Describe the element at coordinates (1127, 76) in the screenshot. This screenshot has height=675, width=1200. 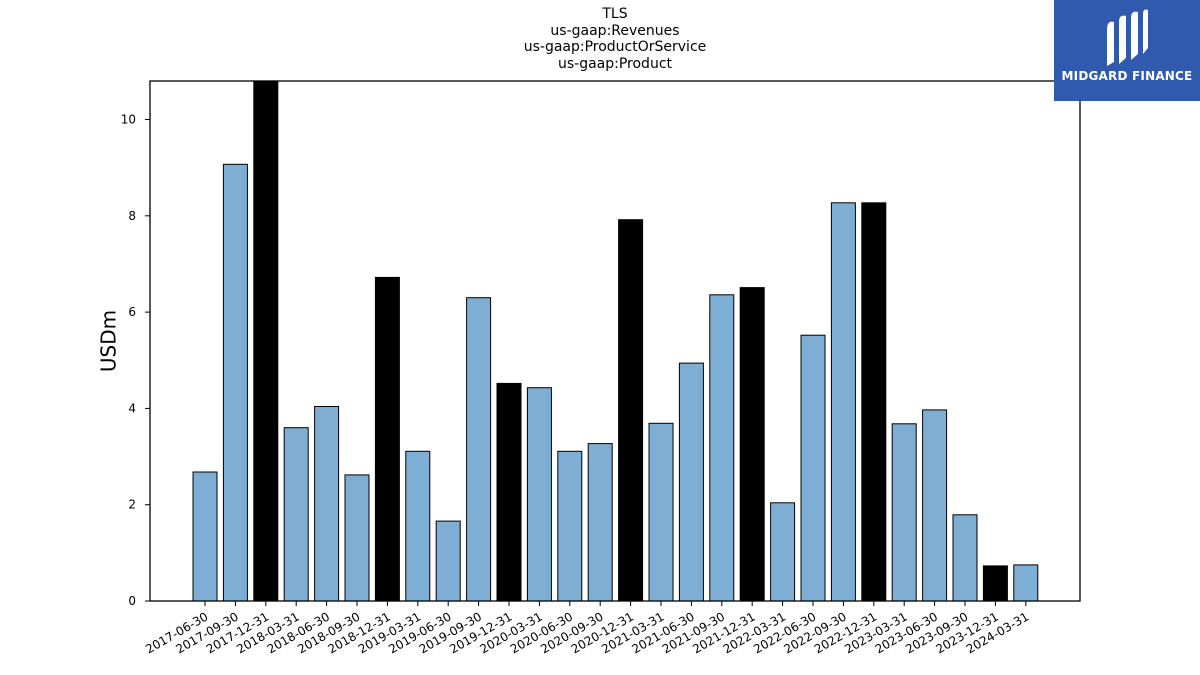
I see `logo-text: MIDGARD FINANCE` at that location.